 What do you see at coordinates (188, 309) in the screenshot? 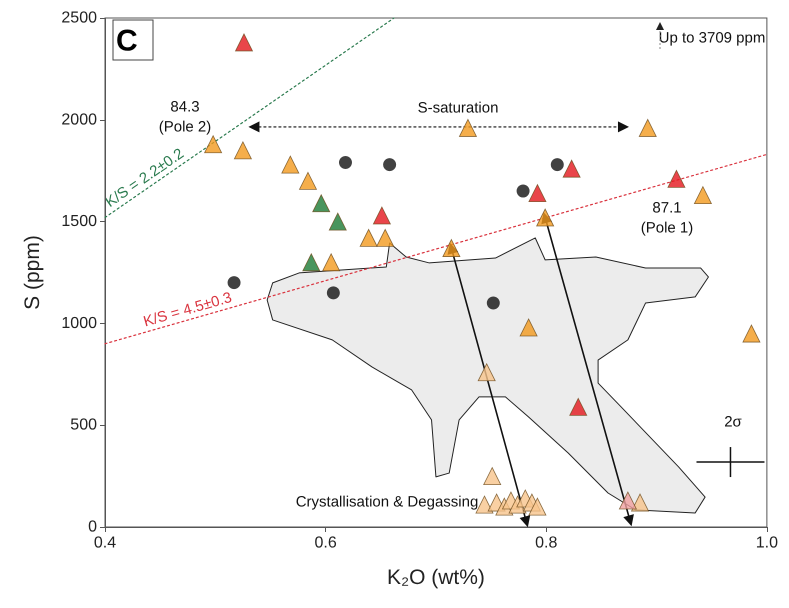
I see `text: K/S = 4.5±0.3` at bounding box center [188, 309].